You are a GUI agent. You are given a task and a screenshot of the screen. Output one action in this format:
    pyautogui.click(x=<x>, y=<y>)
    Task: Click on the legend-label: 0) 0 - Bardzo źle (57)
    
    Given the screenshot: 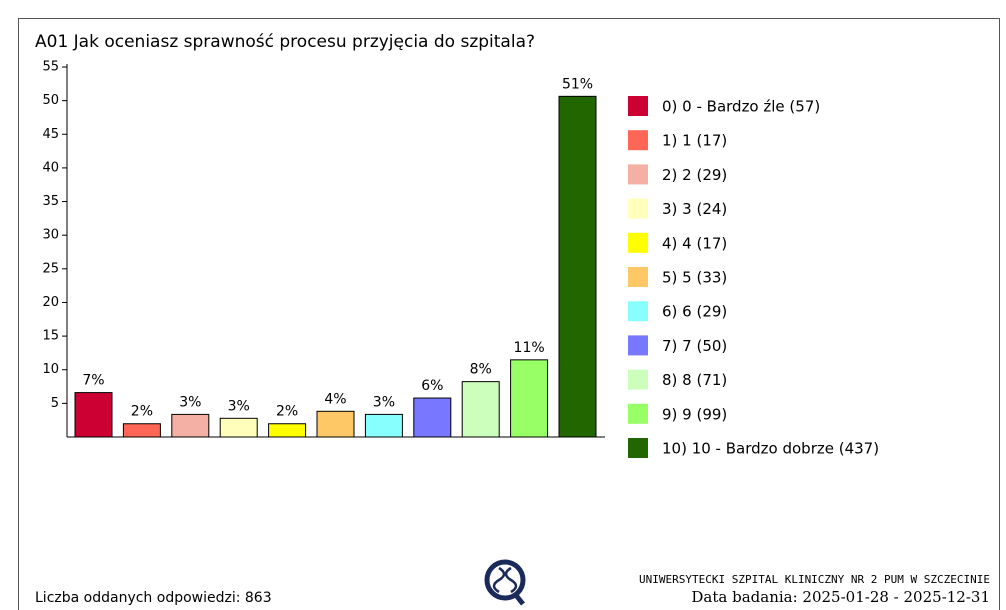 What is the action you would take?
    pyautogui.click(x=741, y=107)
    